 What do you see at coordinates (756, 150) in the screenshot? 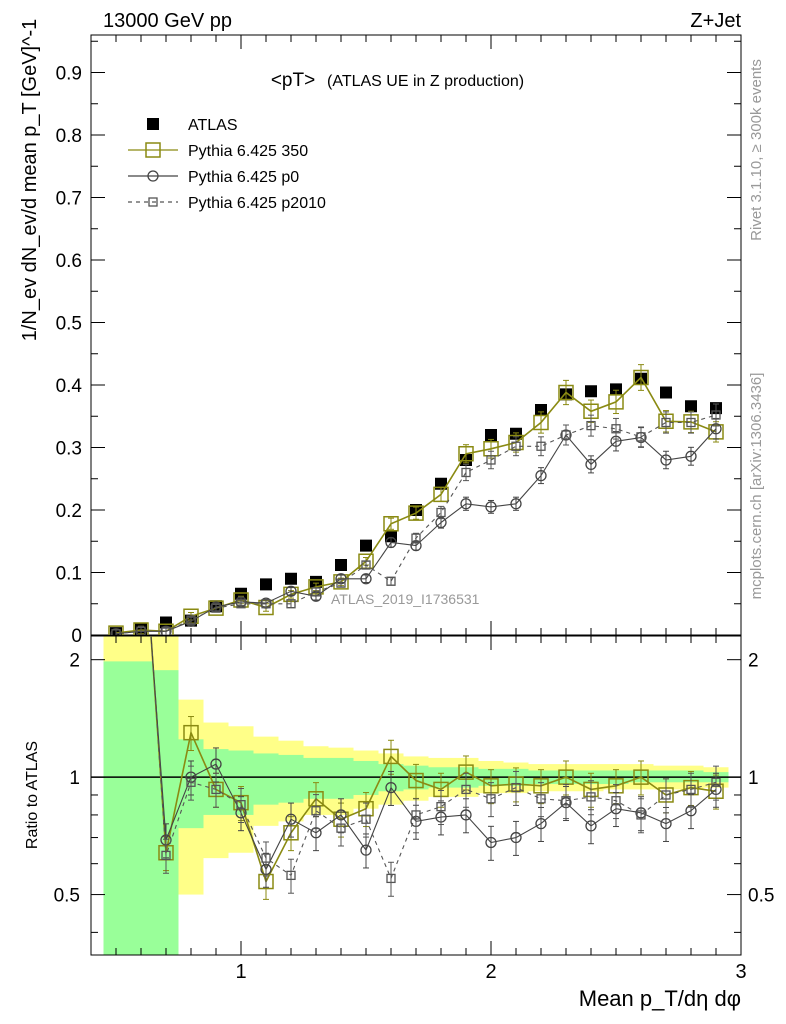
I see `side-label-rivet: Rivet 3.1.10, ≥ 300k events` at bounding box center [756, 150].